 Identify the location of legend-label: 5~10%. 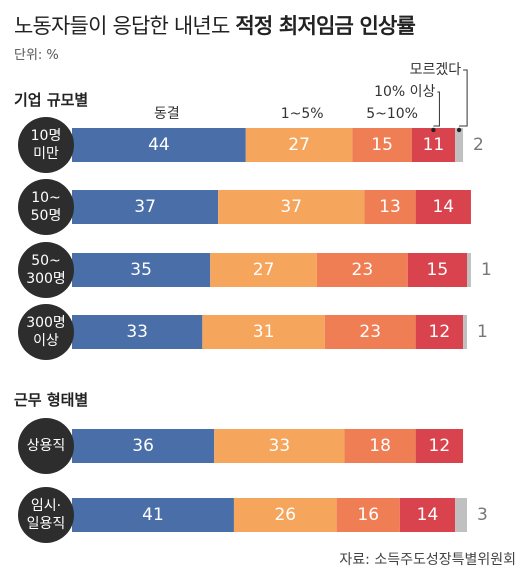
(392, 114).